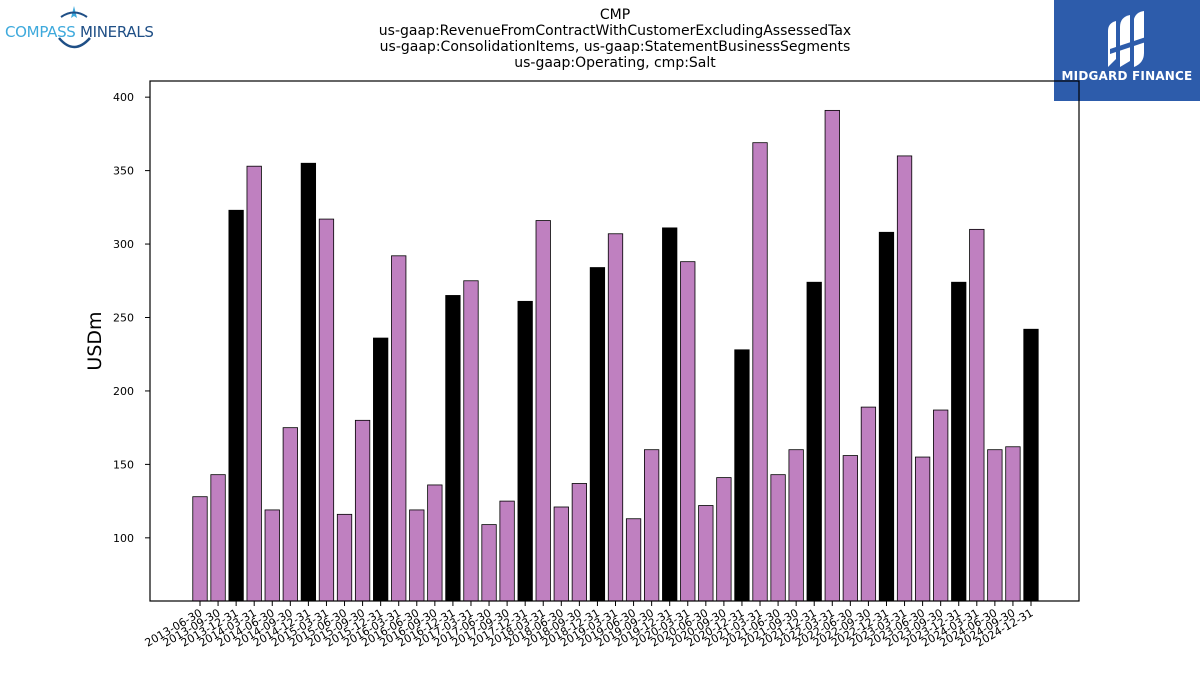 This screenshot has height=675, width=1200. Describe the element at coordinates (123, 244) in the screenshot. I see `y-tick-label: 300` at that location.